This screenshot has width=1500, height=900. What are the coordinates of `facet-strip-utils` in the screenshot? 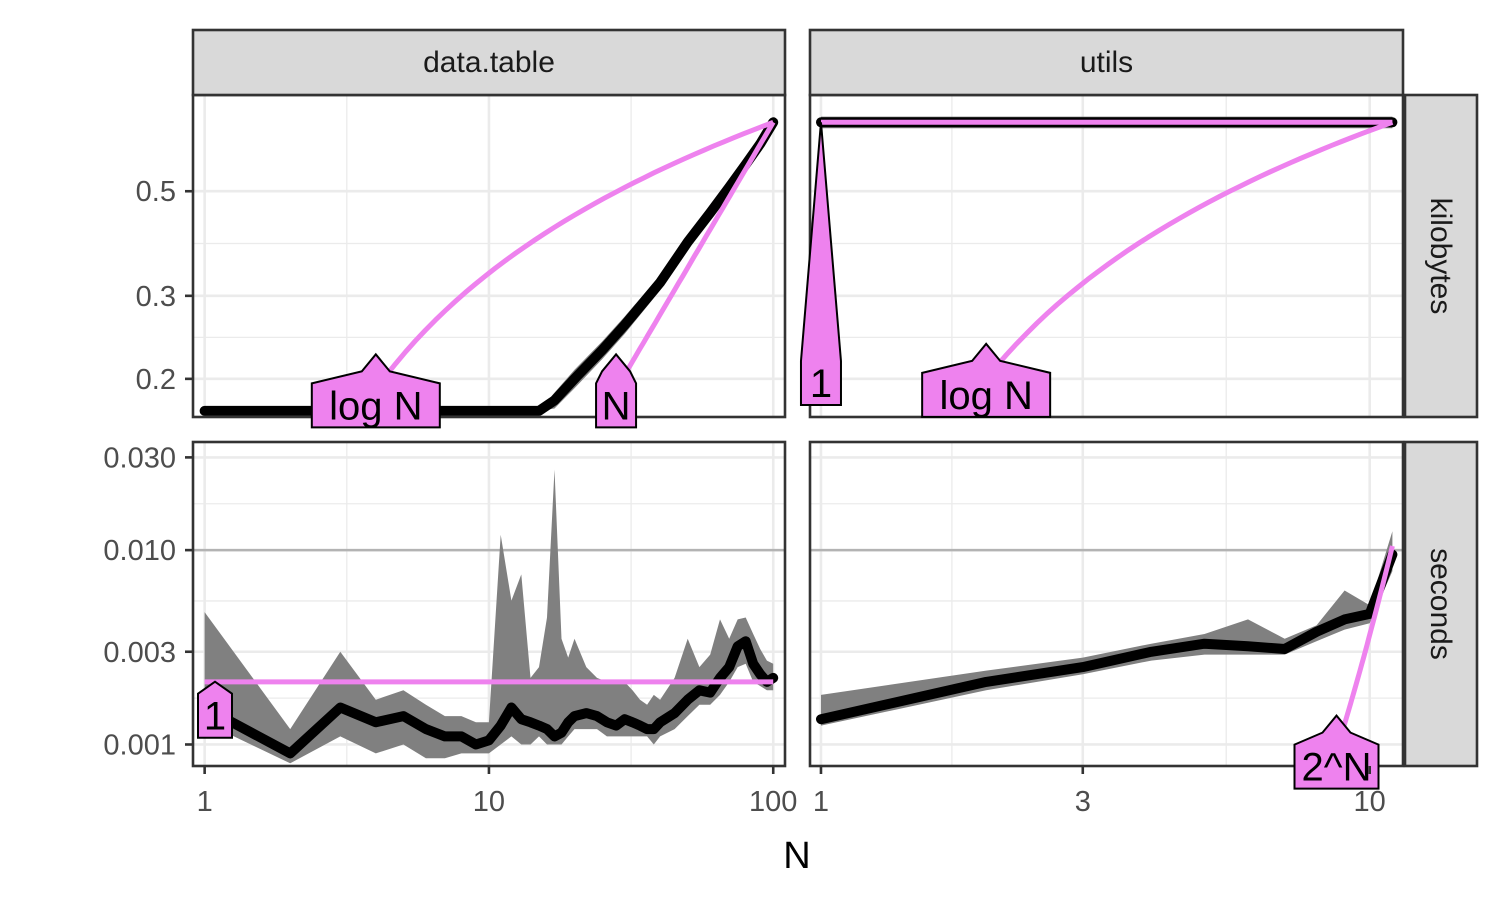 It's located at (1106, 62).